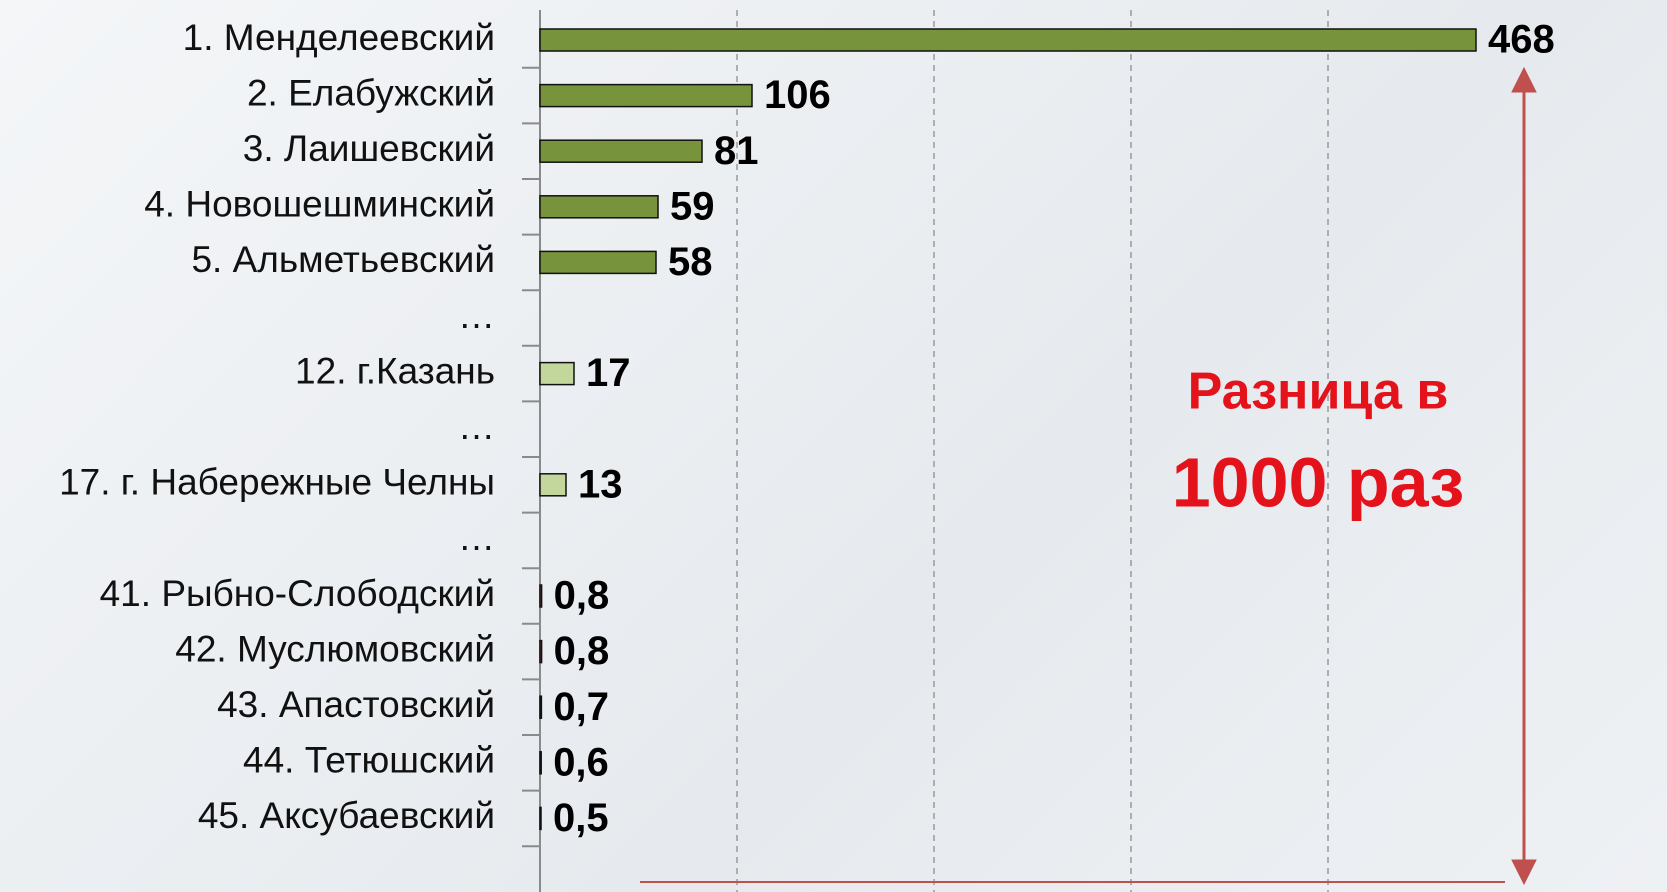 The image size is (1667, 892). Describe the element at coordinates (1318, 482) in the screenshot. I see `annotation: 1000 раз` at that location.